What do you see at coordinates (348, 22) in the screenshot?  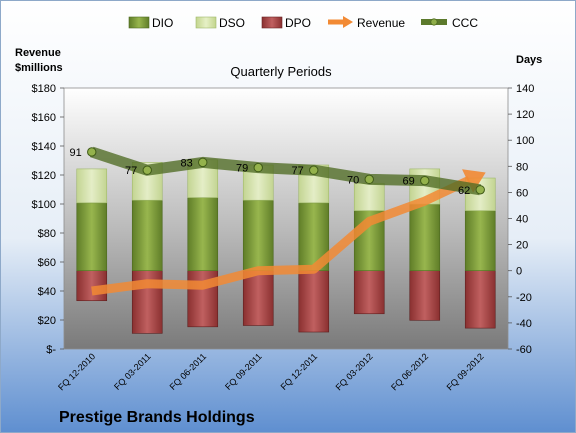 I see `legend-arrowhead-revenue` at bounding box center [348, 22].